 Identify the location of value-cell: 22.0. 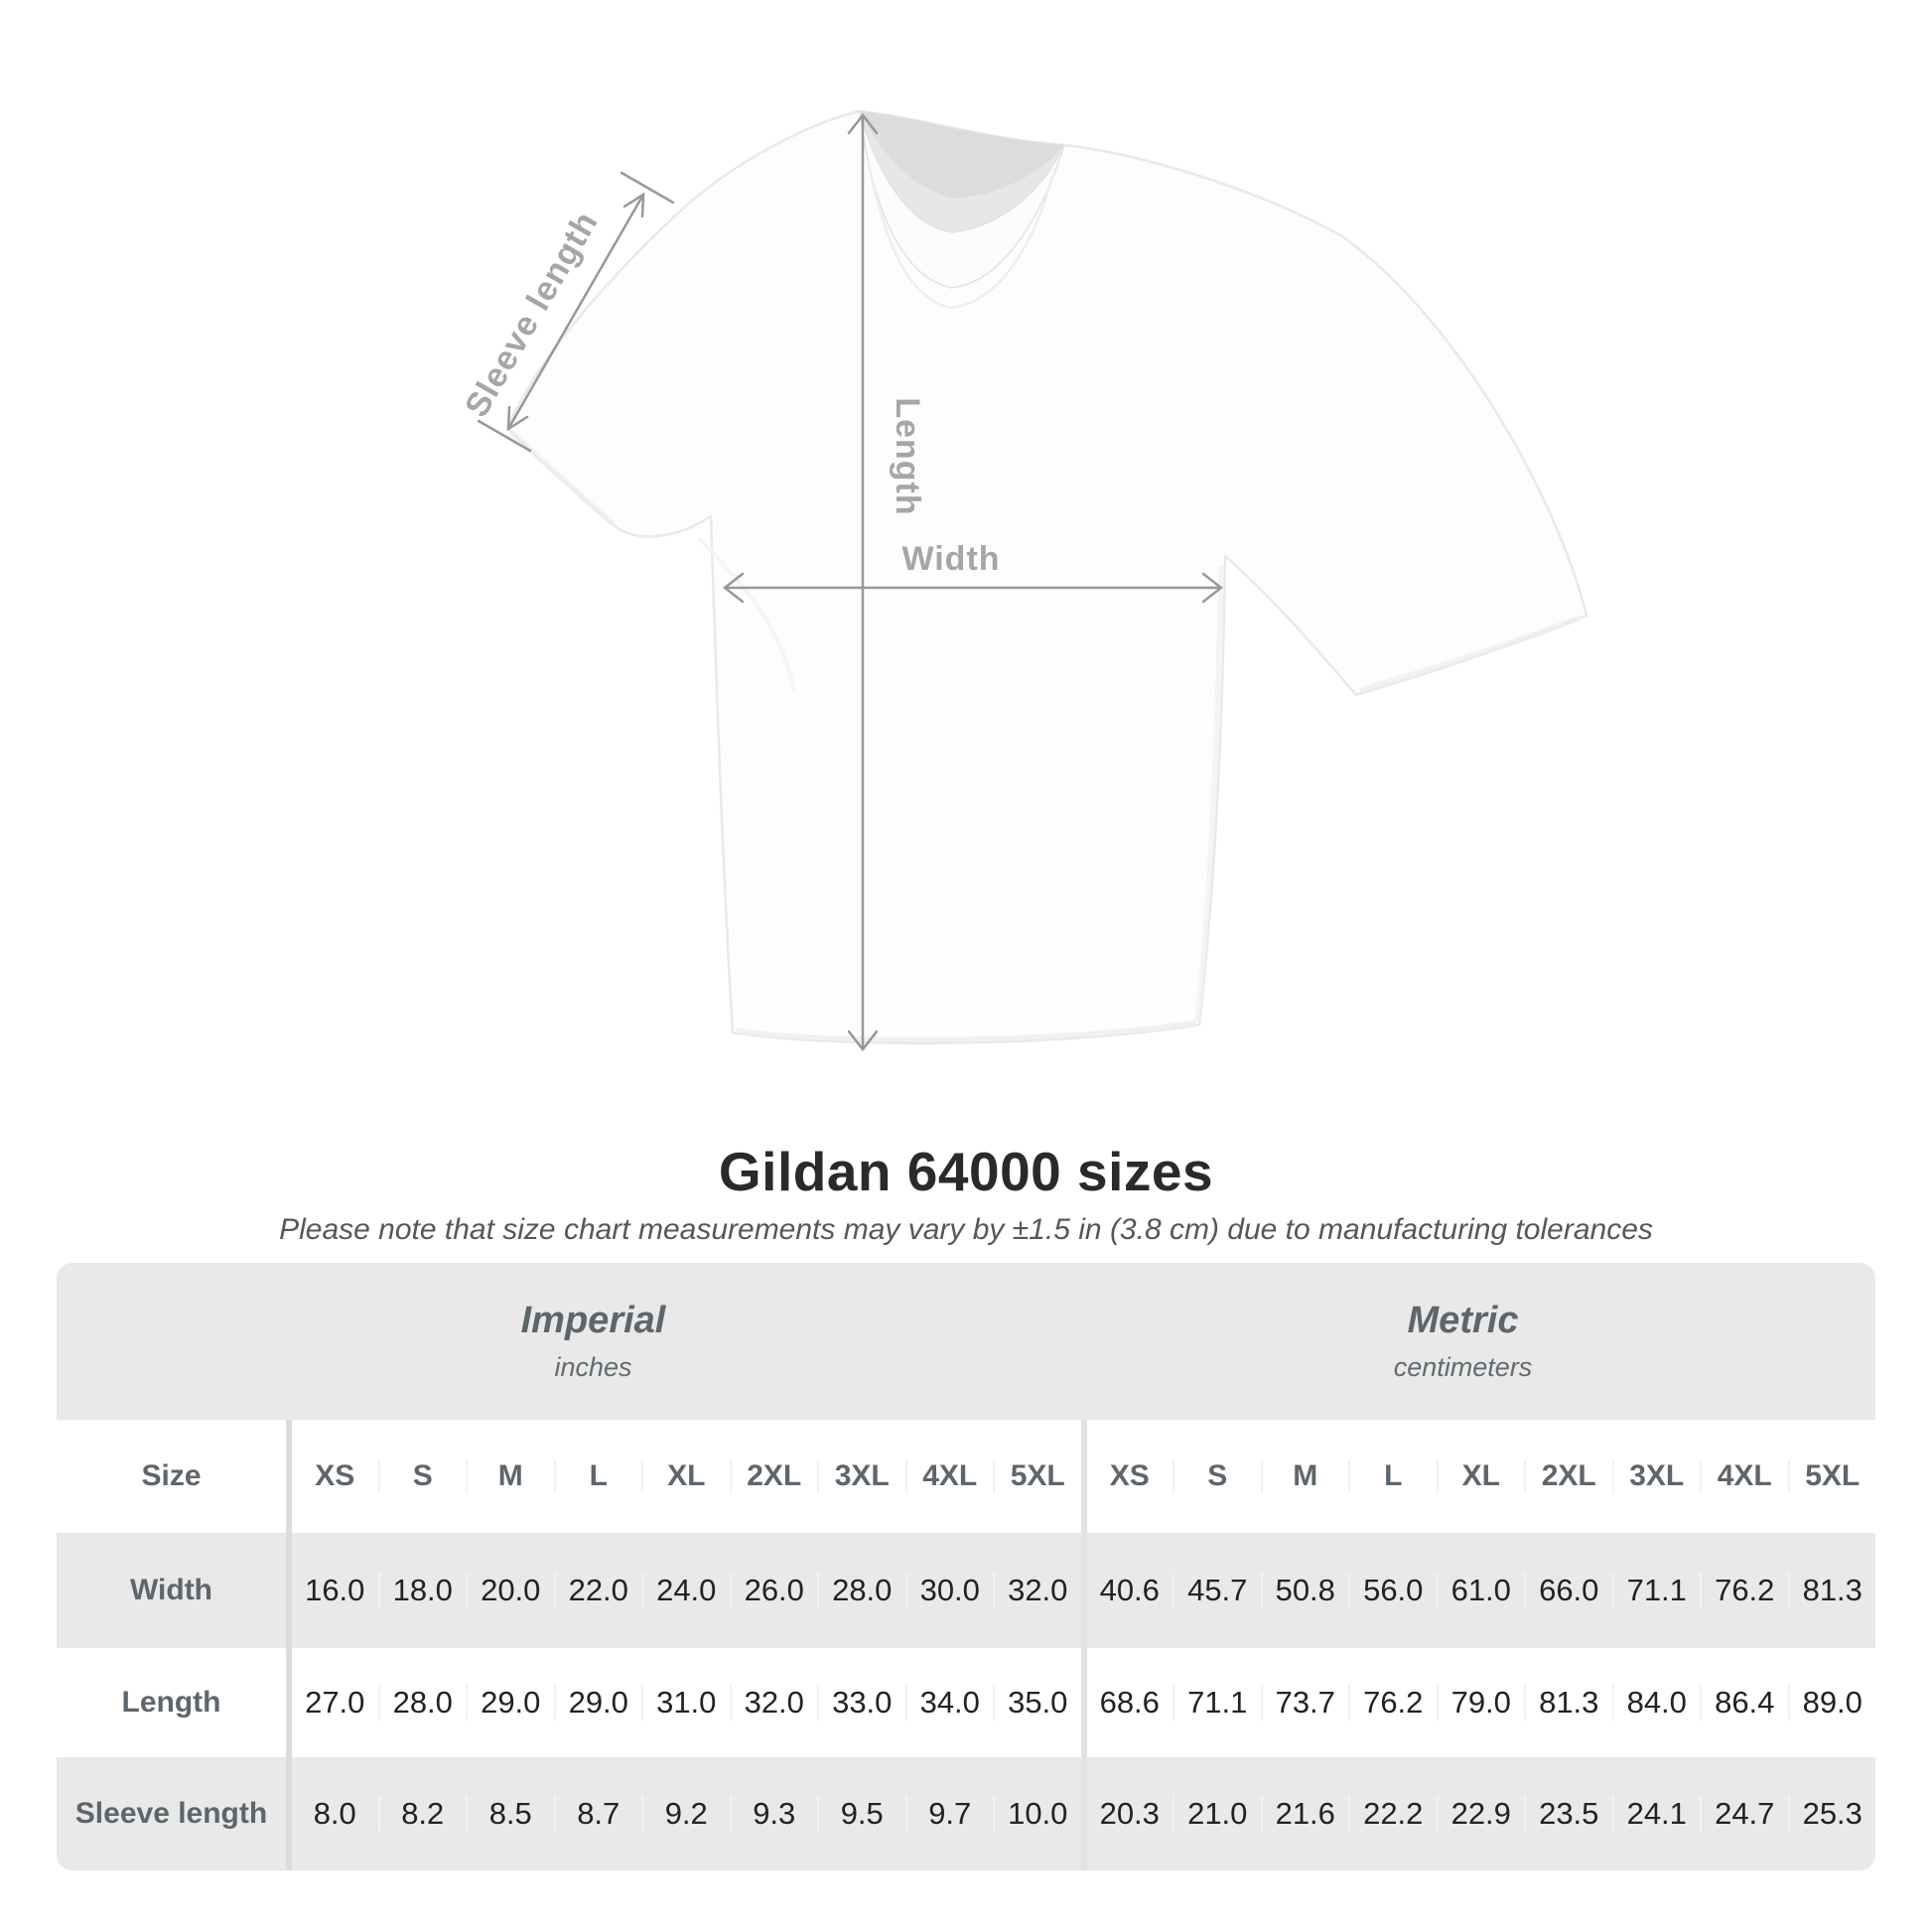
(597, 1591).